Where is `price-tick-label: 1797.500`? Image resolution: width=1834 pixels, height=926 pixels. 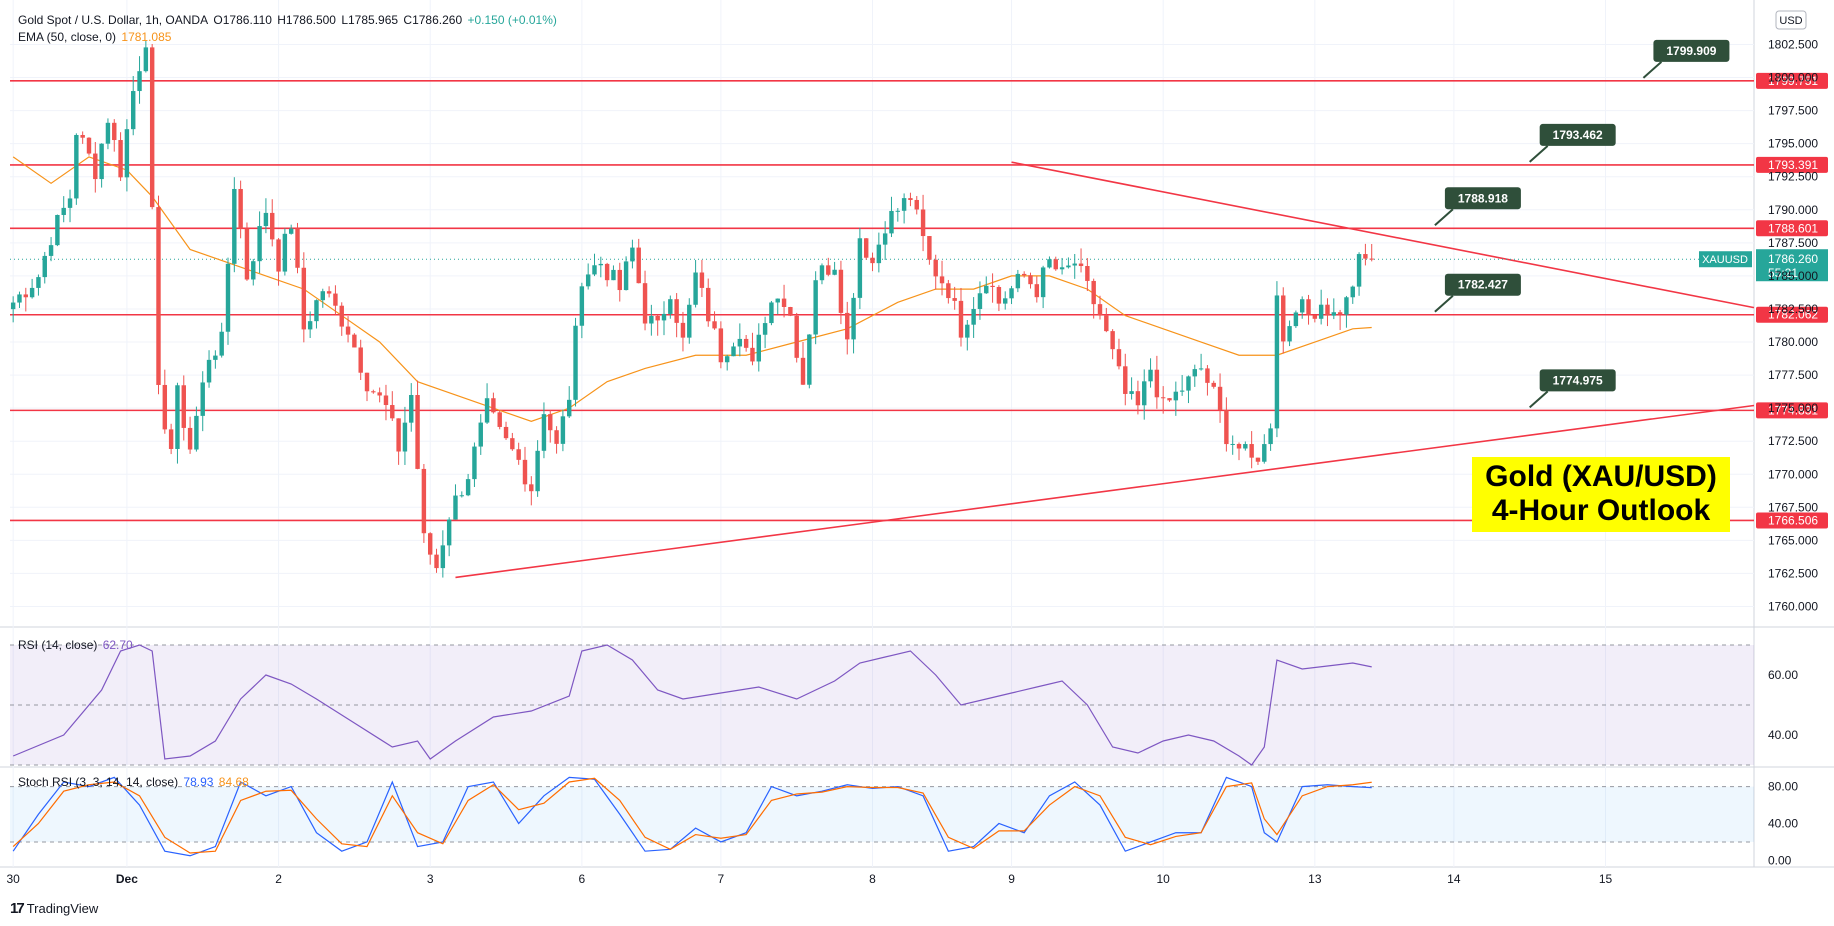 price-tick-label: 1797.500 is located at coordinates (1793, 111).